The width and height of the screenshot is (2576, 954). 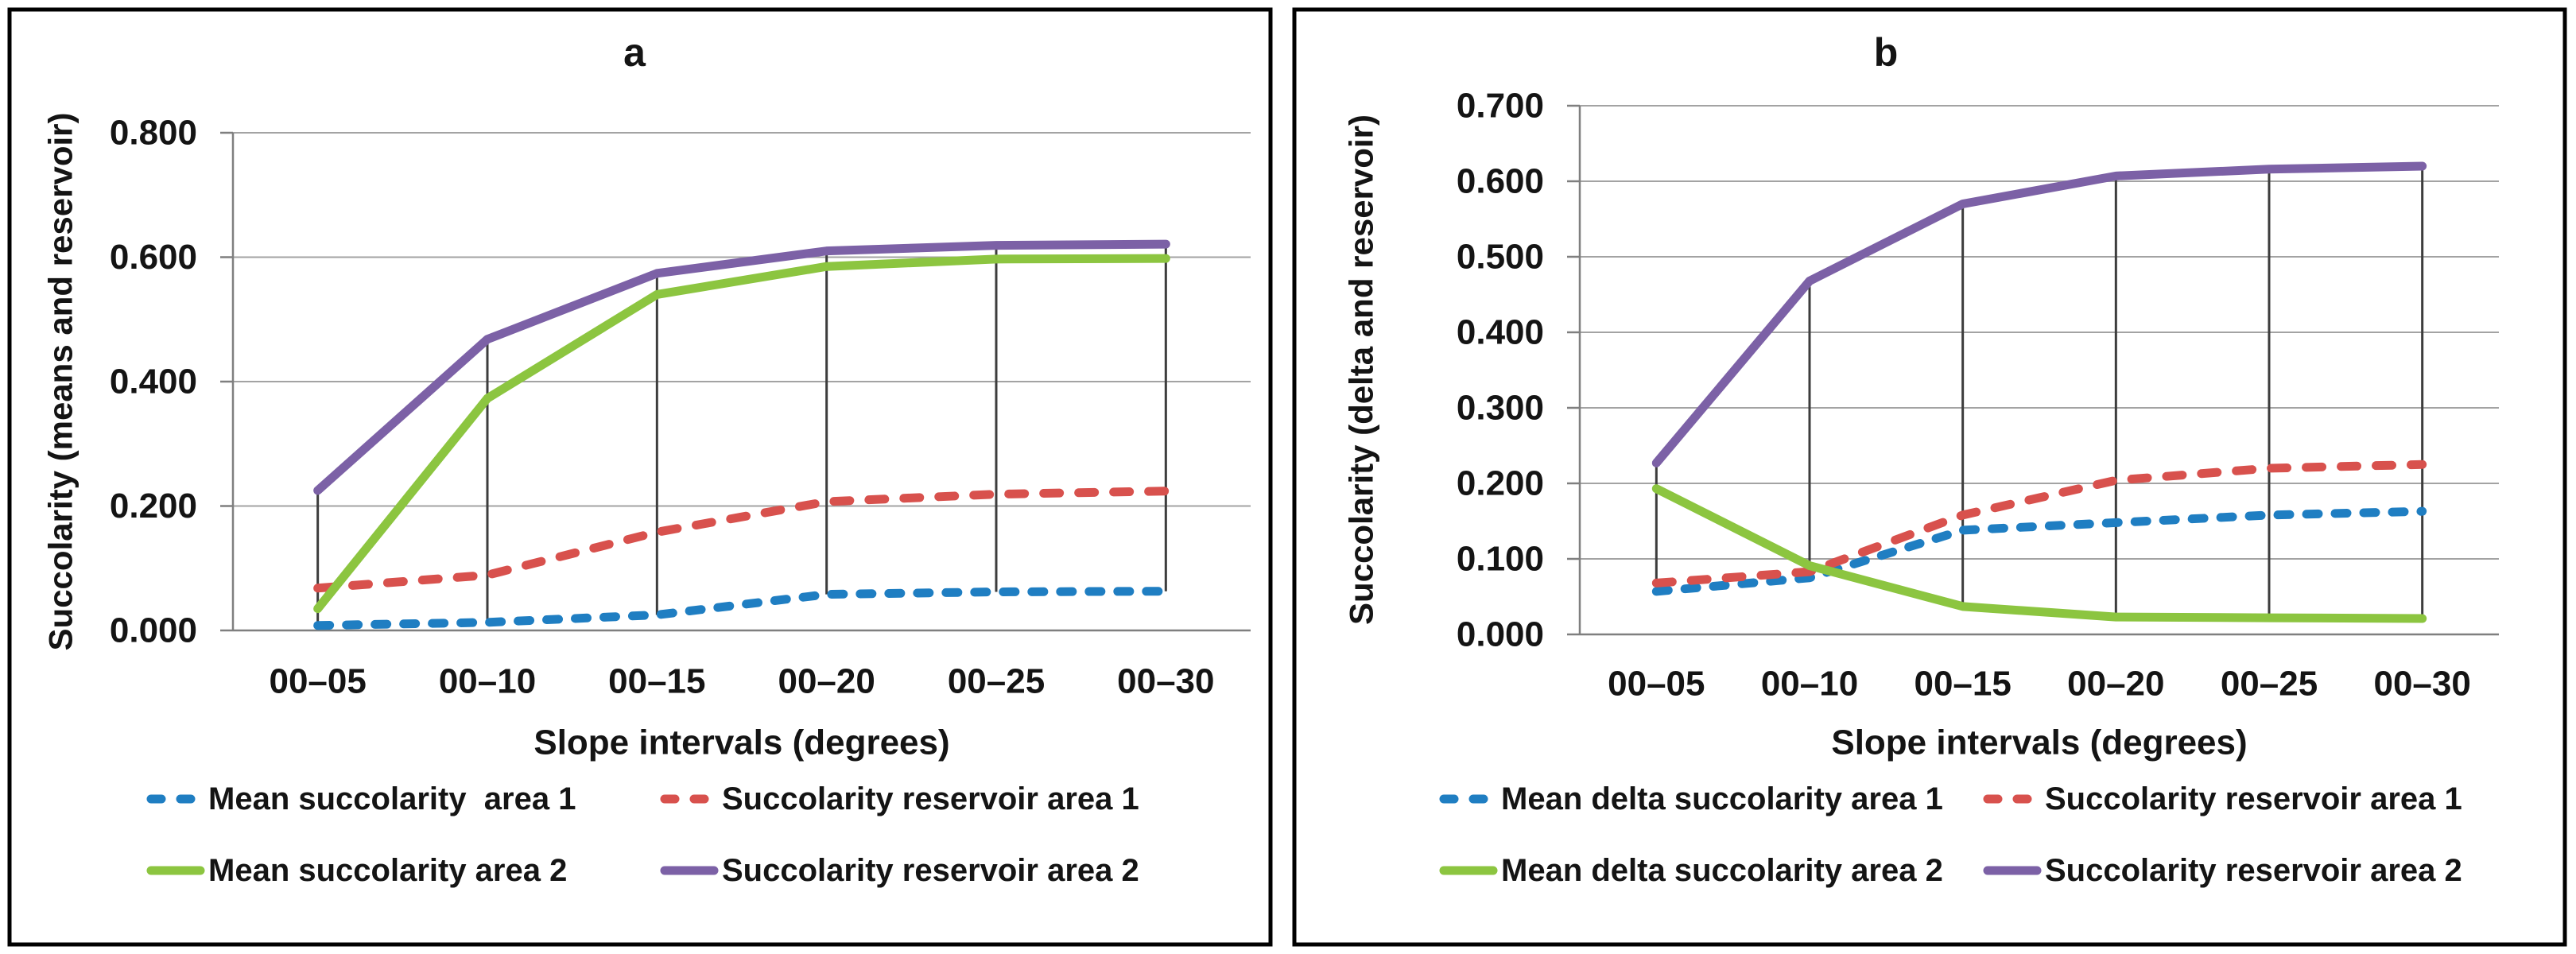 What do you see at coordinates (634, 52) in the screenshot?
I see `panel-title: a` at bounding box center [634, 52].